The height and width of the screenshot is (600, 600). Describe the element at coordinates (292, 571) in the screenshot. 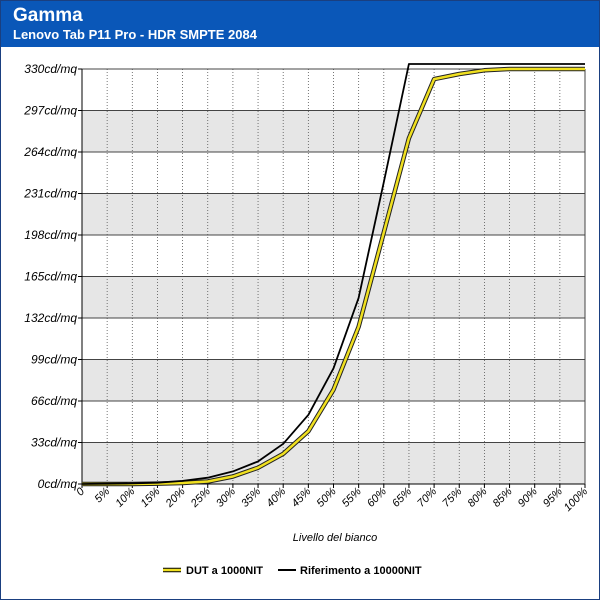

I see `legend: DUT a 1000NIT Riferimento a 10000NIT` at that location.